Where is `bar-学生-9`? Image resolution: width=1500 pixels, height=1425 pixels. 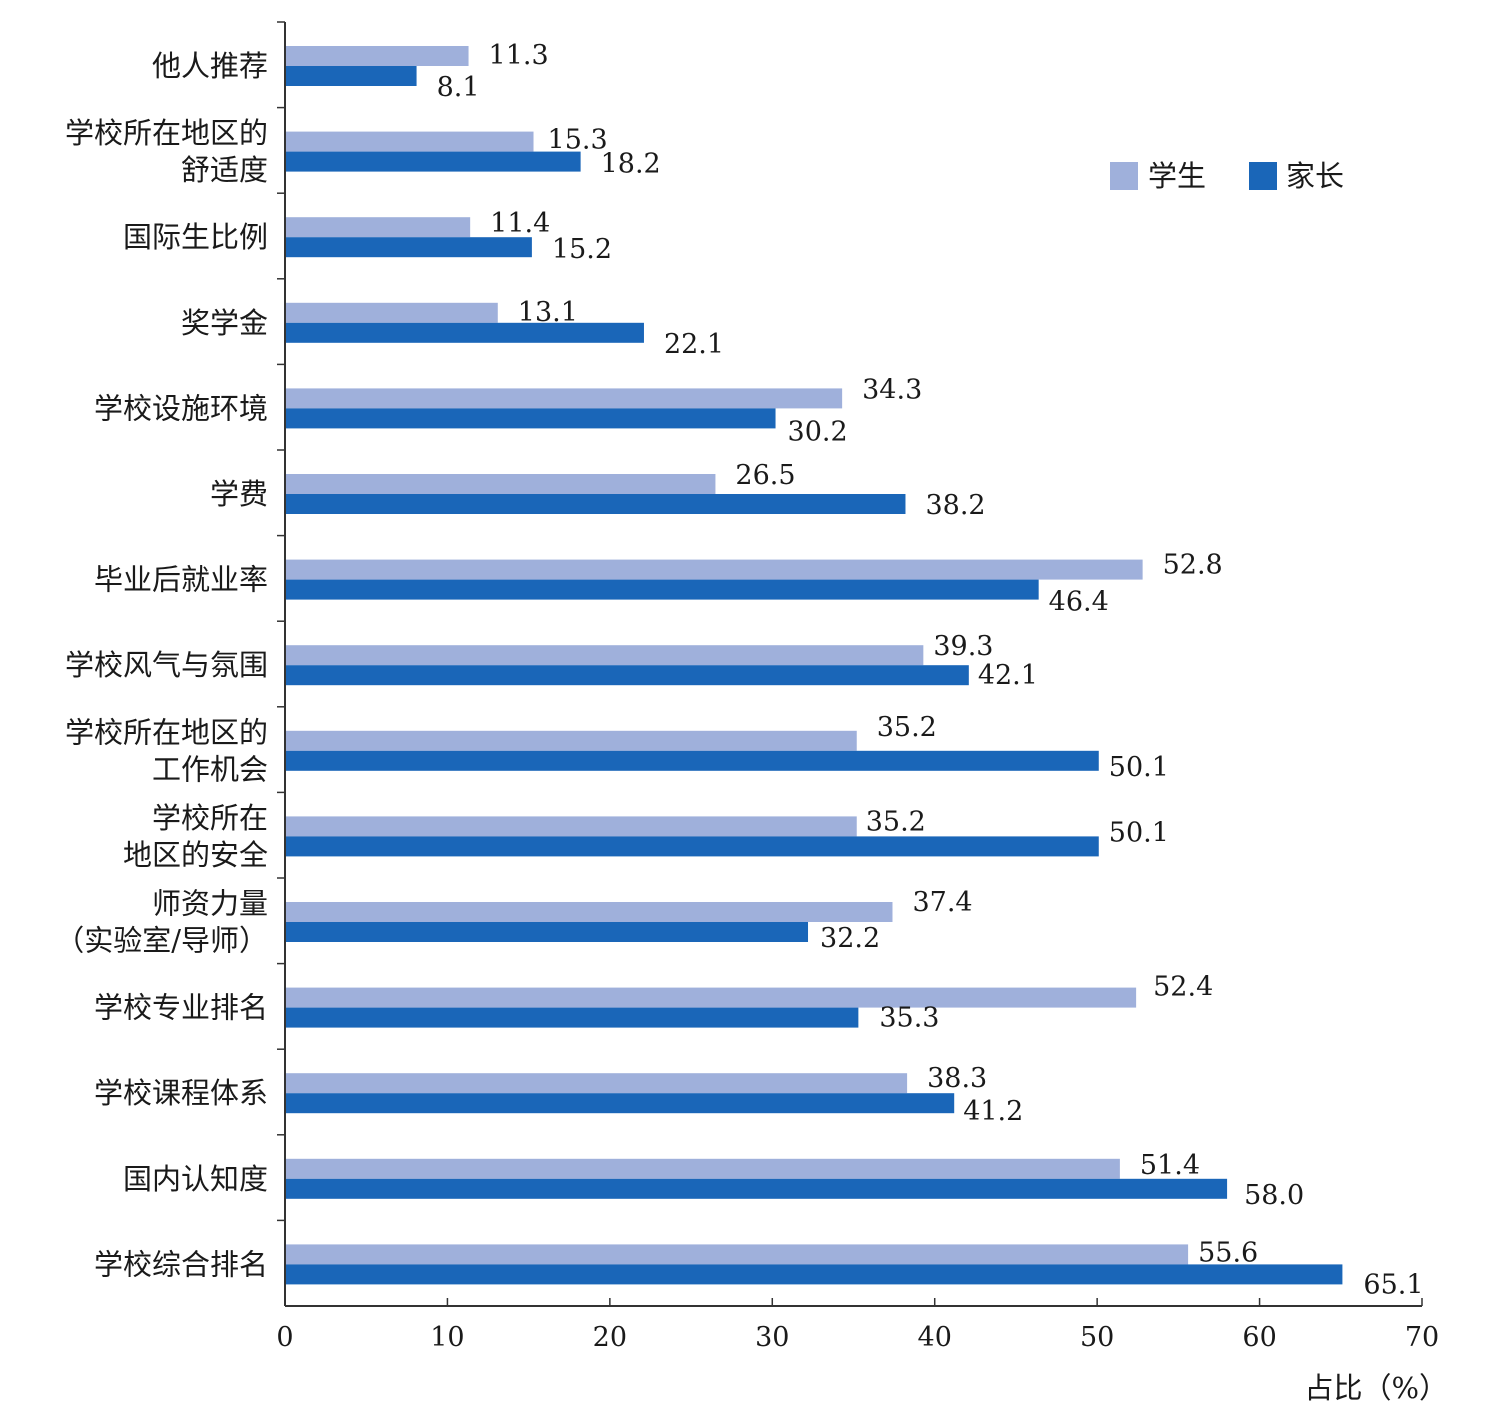 bar-学生-9 is located at coordinates (571, 826).